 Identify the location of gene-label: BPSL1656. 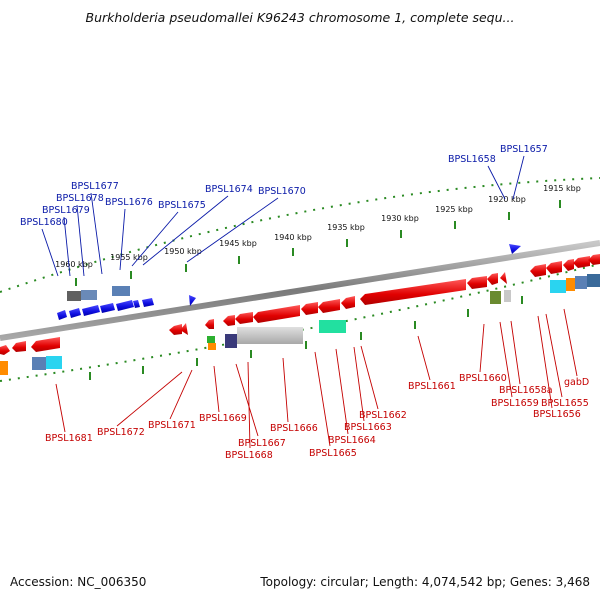
(557, 414).